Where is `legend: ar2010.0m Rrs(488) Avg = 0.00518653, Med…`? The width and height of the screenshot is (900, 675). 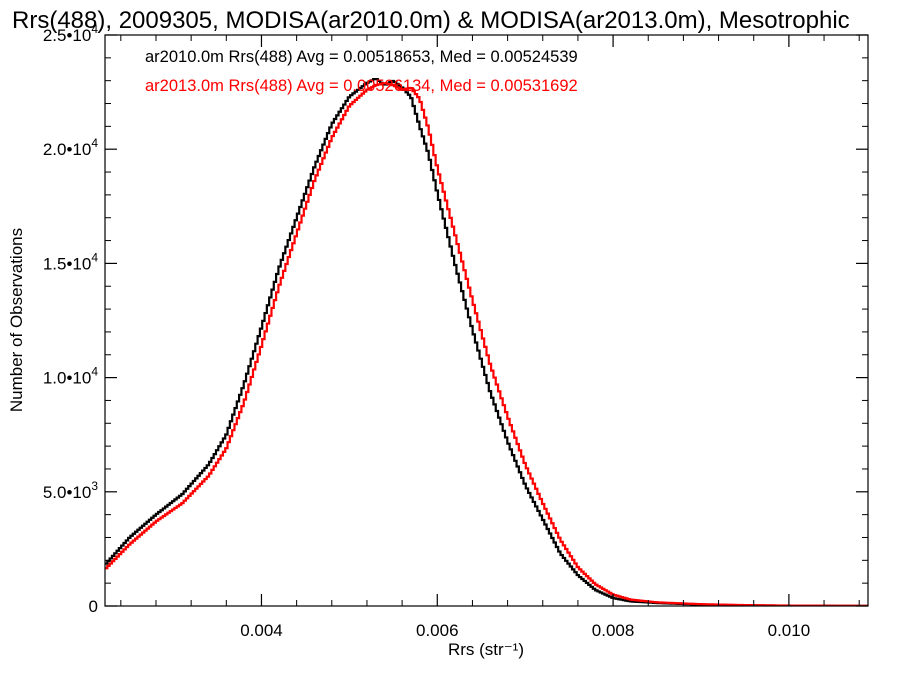 legend: ar2010.0m Rrs(488) Avg = 0.00518653, Med… is located at coordinates (361, 71).